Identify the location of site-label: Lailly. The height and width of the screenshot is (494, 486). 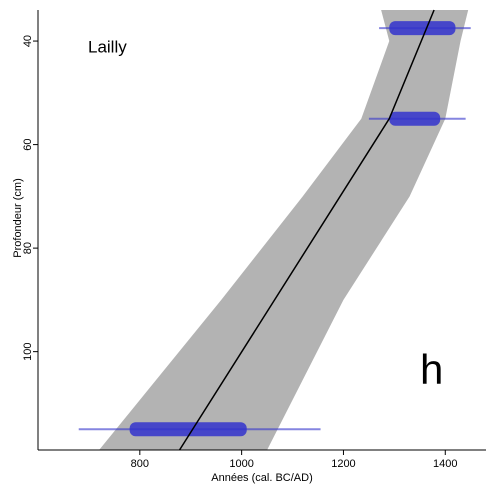
(107, 46).